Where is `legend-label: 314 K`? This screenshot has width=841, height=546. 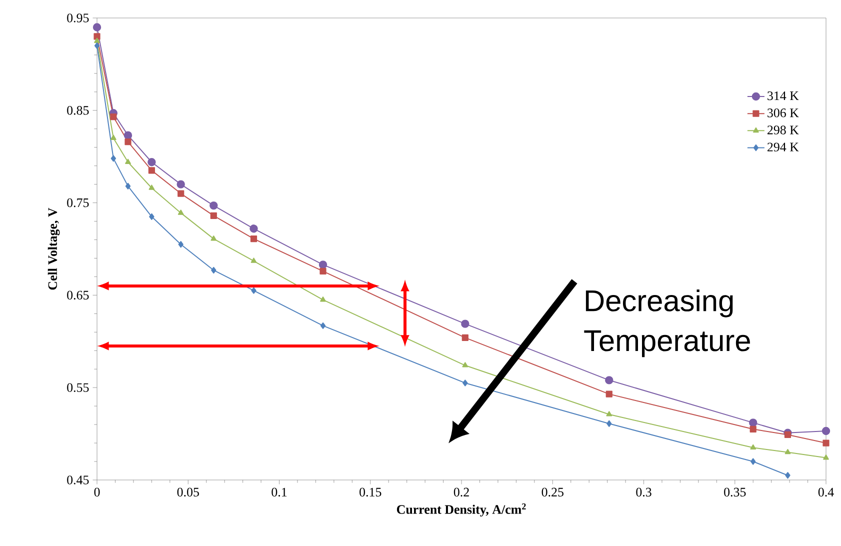
legend-label: 314 K is located at coordinates (783, 95).